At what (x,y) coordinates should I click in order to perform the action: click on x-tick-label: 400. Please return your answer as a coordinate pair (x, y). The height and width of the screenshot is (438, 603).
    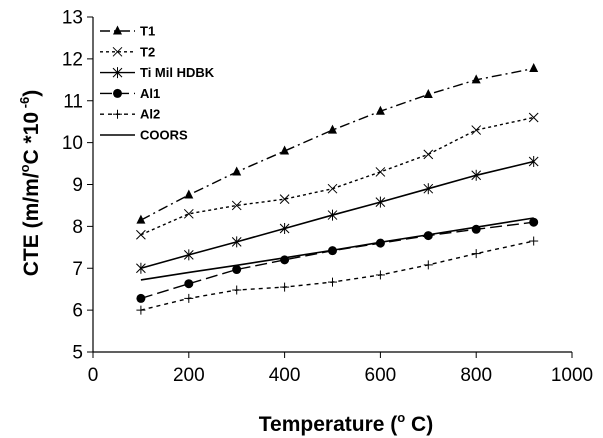
    Looking at the image, I should click on (285, 375).